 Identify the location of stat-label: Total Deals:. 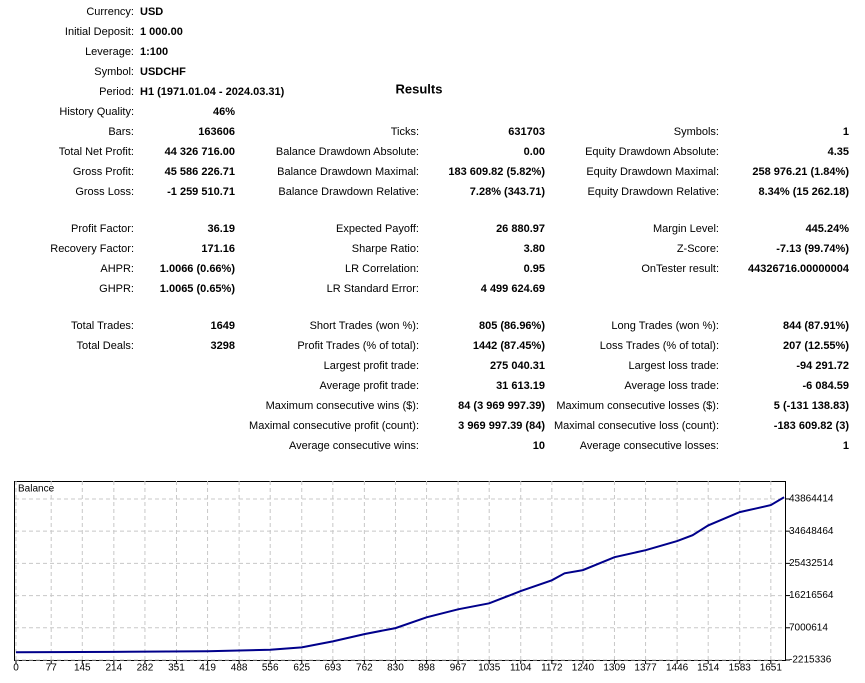
(105, 346).